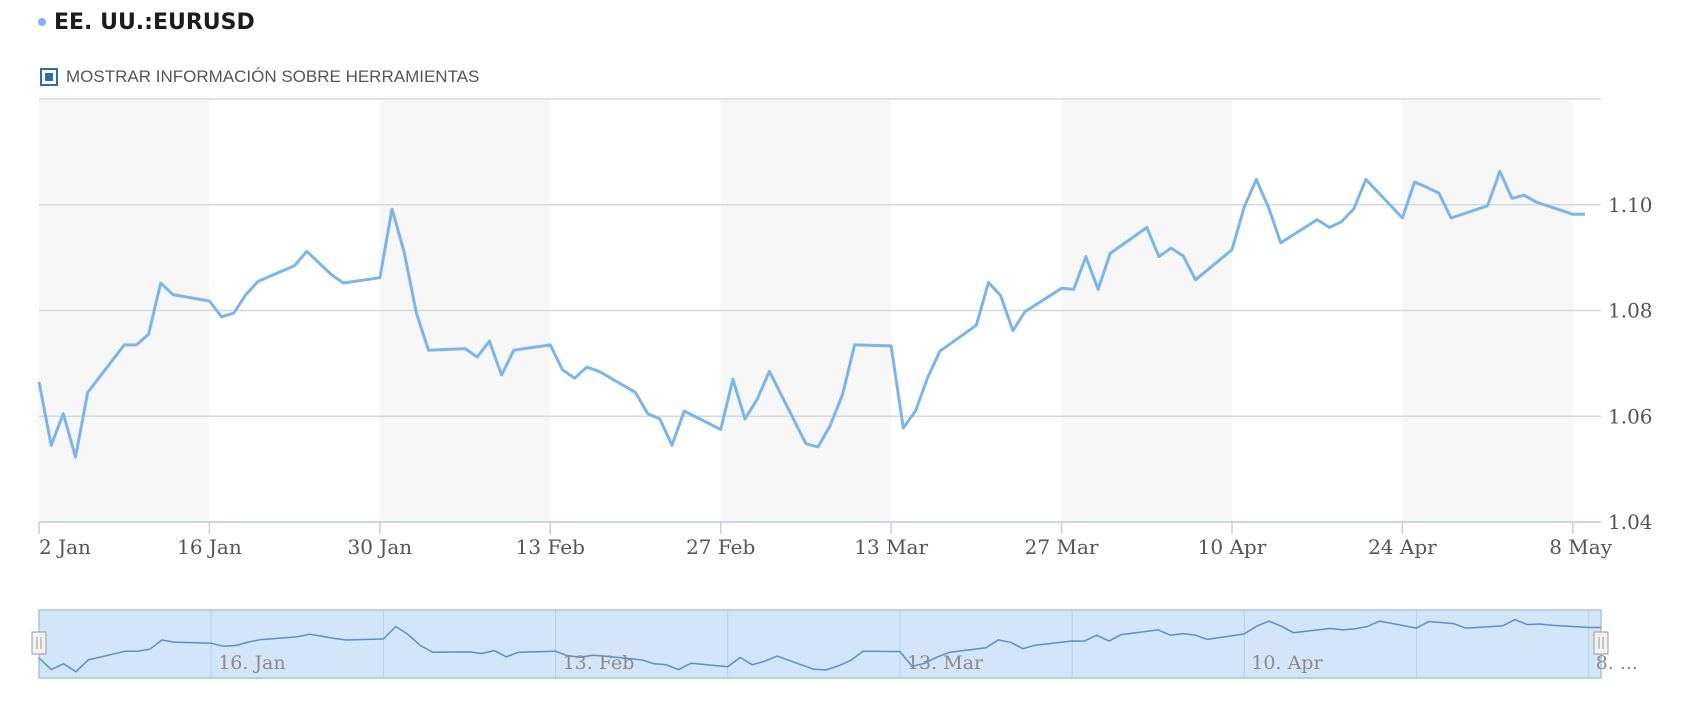 This screenshot has width=1691, height=706. I want to click on tooltip-toggle: MOSTRAR INFORMACIÓN SOBRE HERRAMIENTAS, so click(259, 77).